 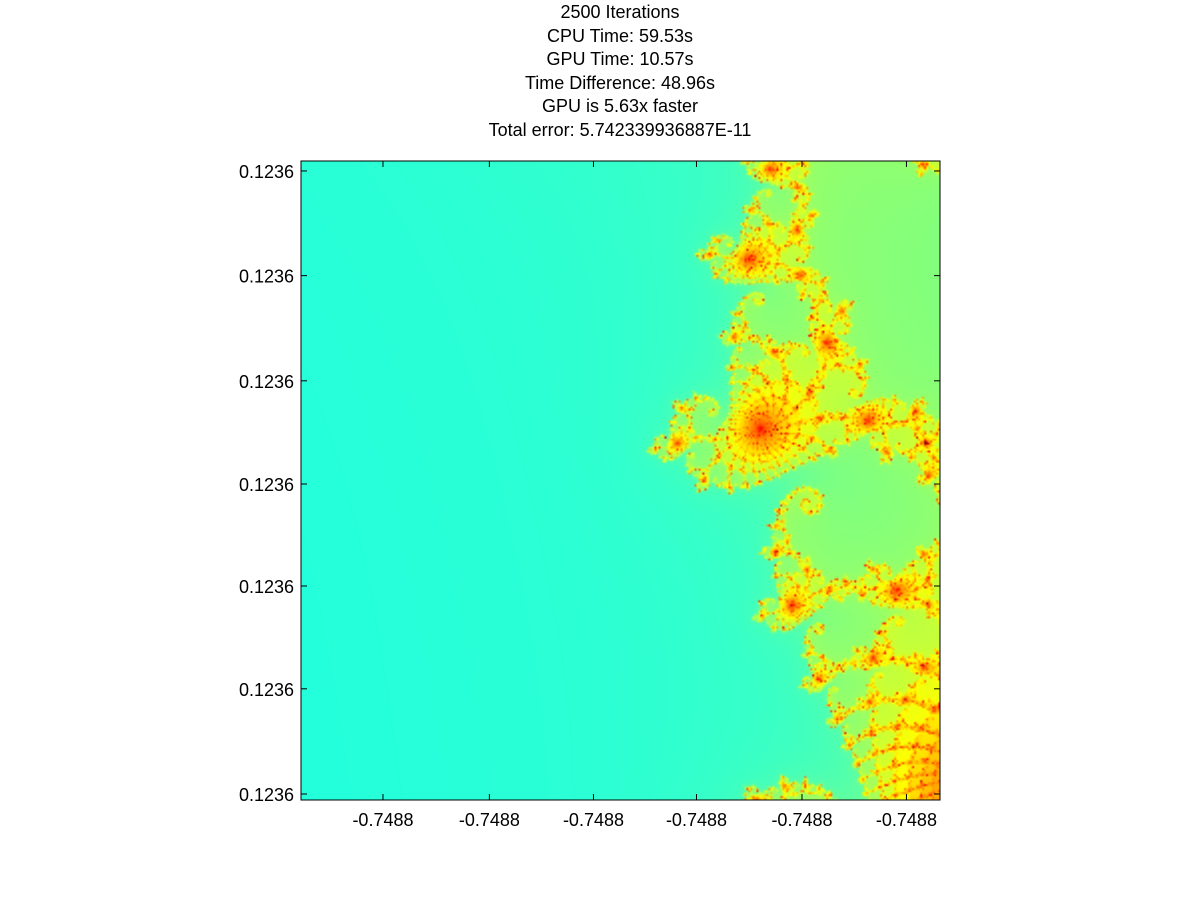 What do you see at coordinates (620, 82) in the screenshot?
I see `title-line-time-difference: Time Difference: 48.96s` at bounding box center [620, 82].